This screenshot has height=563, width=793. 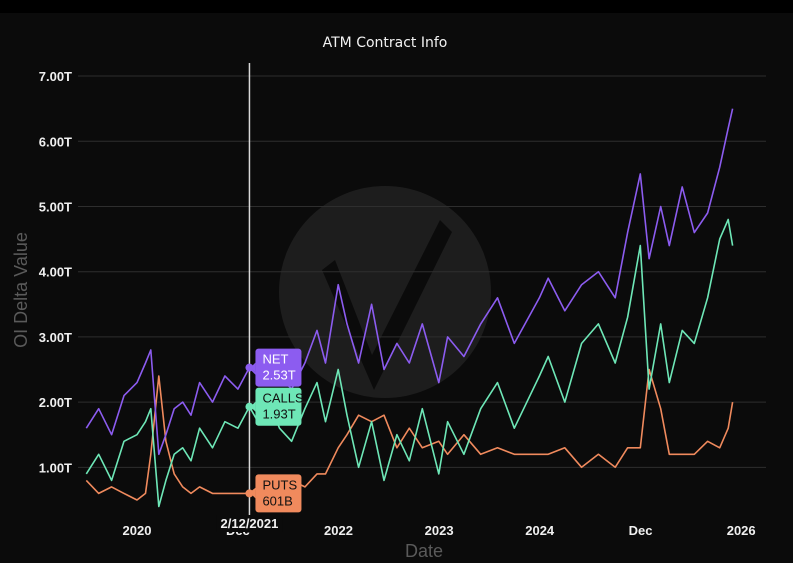 What do you see at coordinates (338, 530) in the screenshot?
I see `x-tick-label: 2022` at bounding box center [338, 530].